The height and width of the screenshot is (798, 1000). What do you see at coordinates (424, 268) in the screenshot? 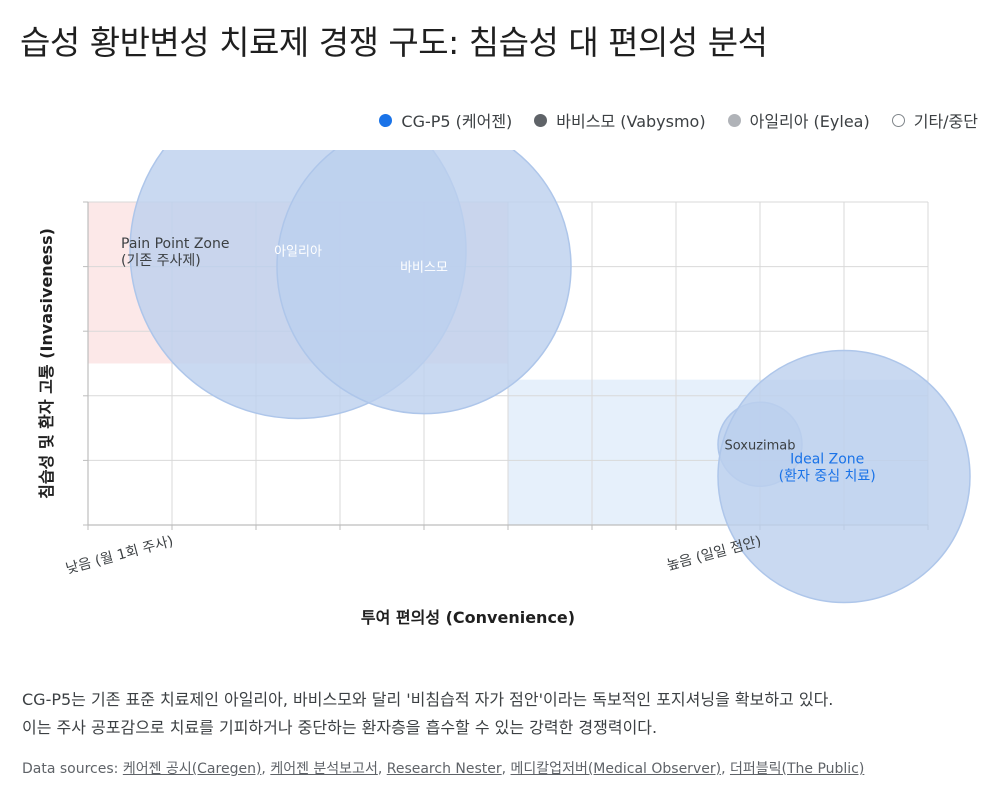
I see `bubble-label: 바비스모` at bounding box center [424, 268].